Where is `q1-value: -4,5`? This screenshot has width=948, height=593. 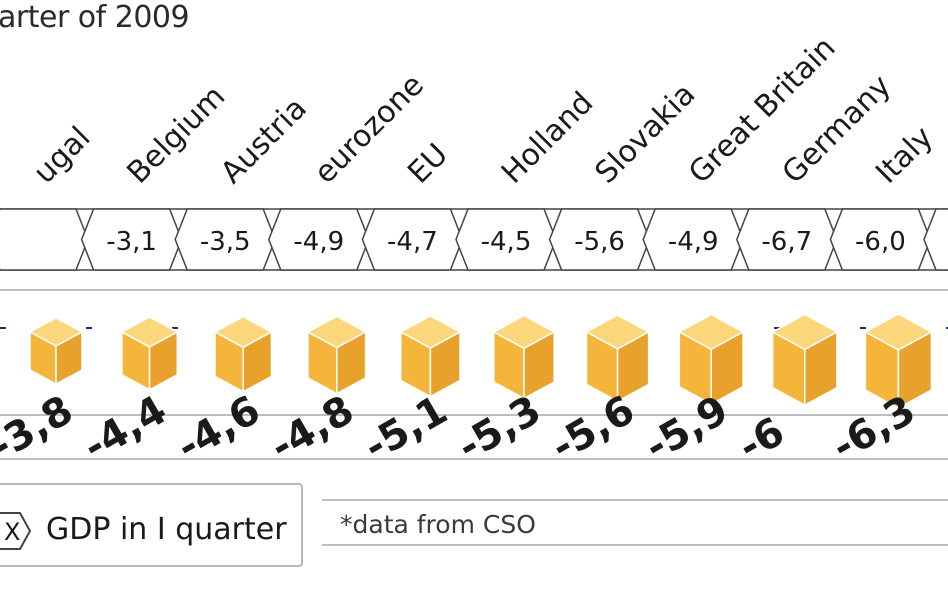 q1-value: -4,5 is located at coordinates (506, 242).